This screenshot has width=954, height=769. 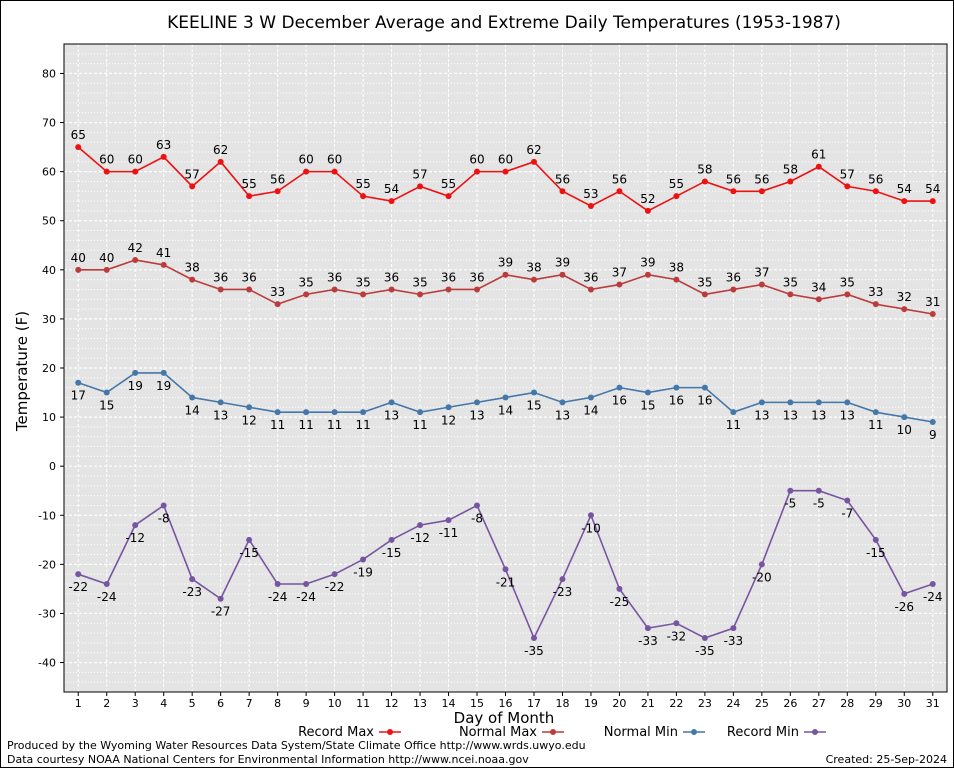 I want to click on data-label: -24, so click(x=306, y=597).